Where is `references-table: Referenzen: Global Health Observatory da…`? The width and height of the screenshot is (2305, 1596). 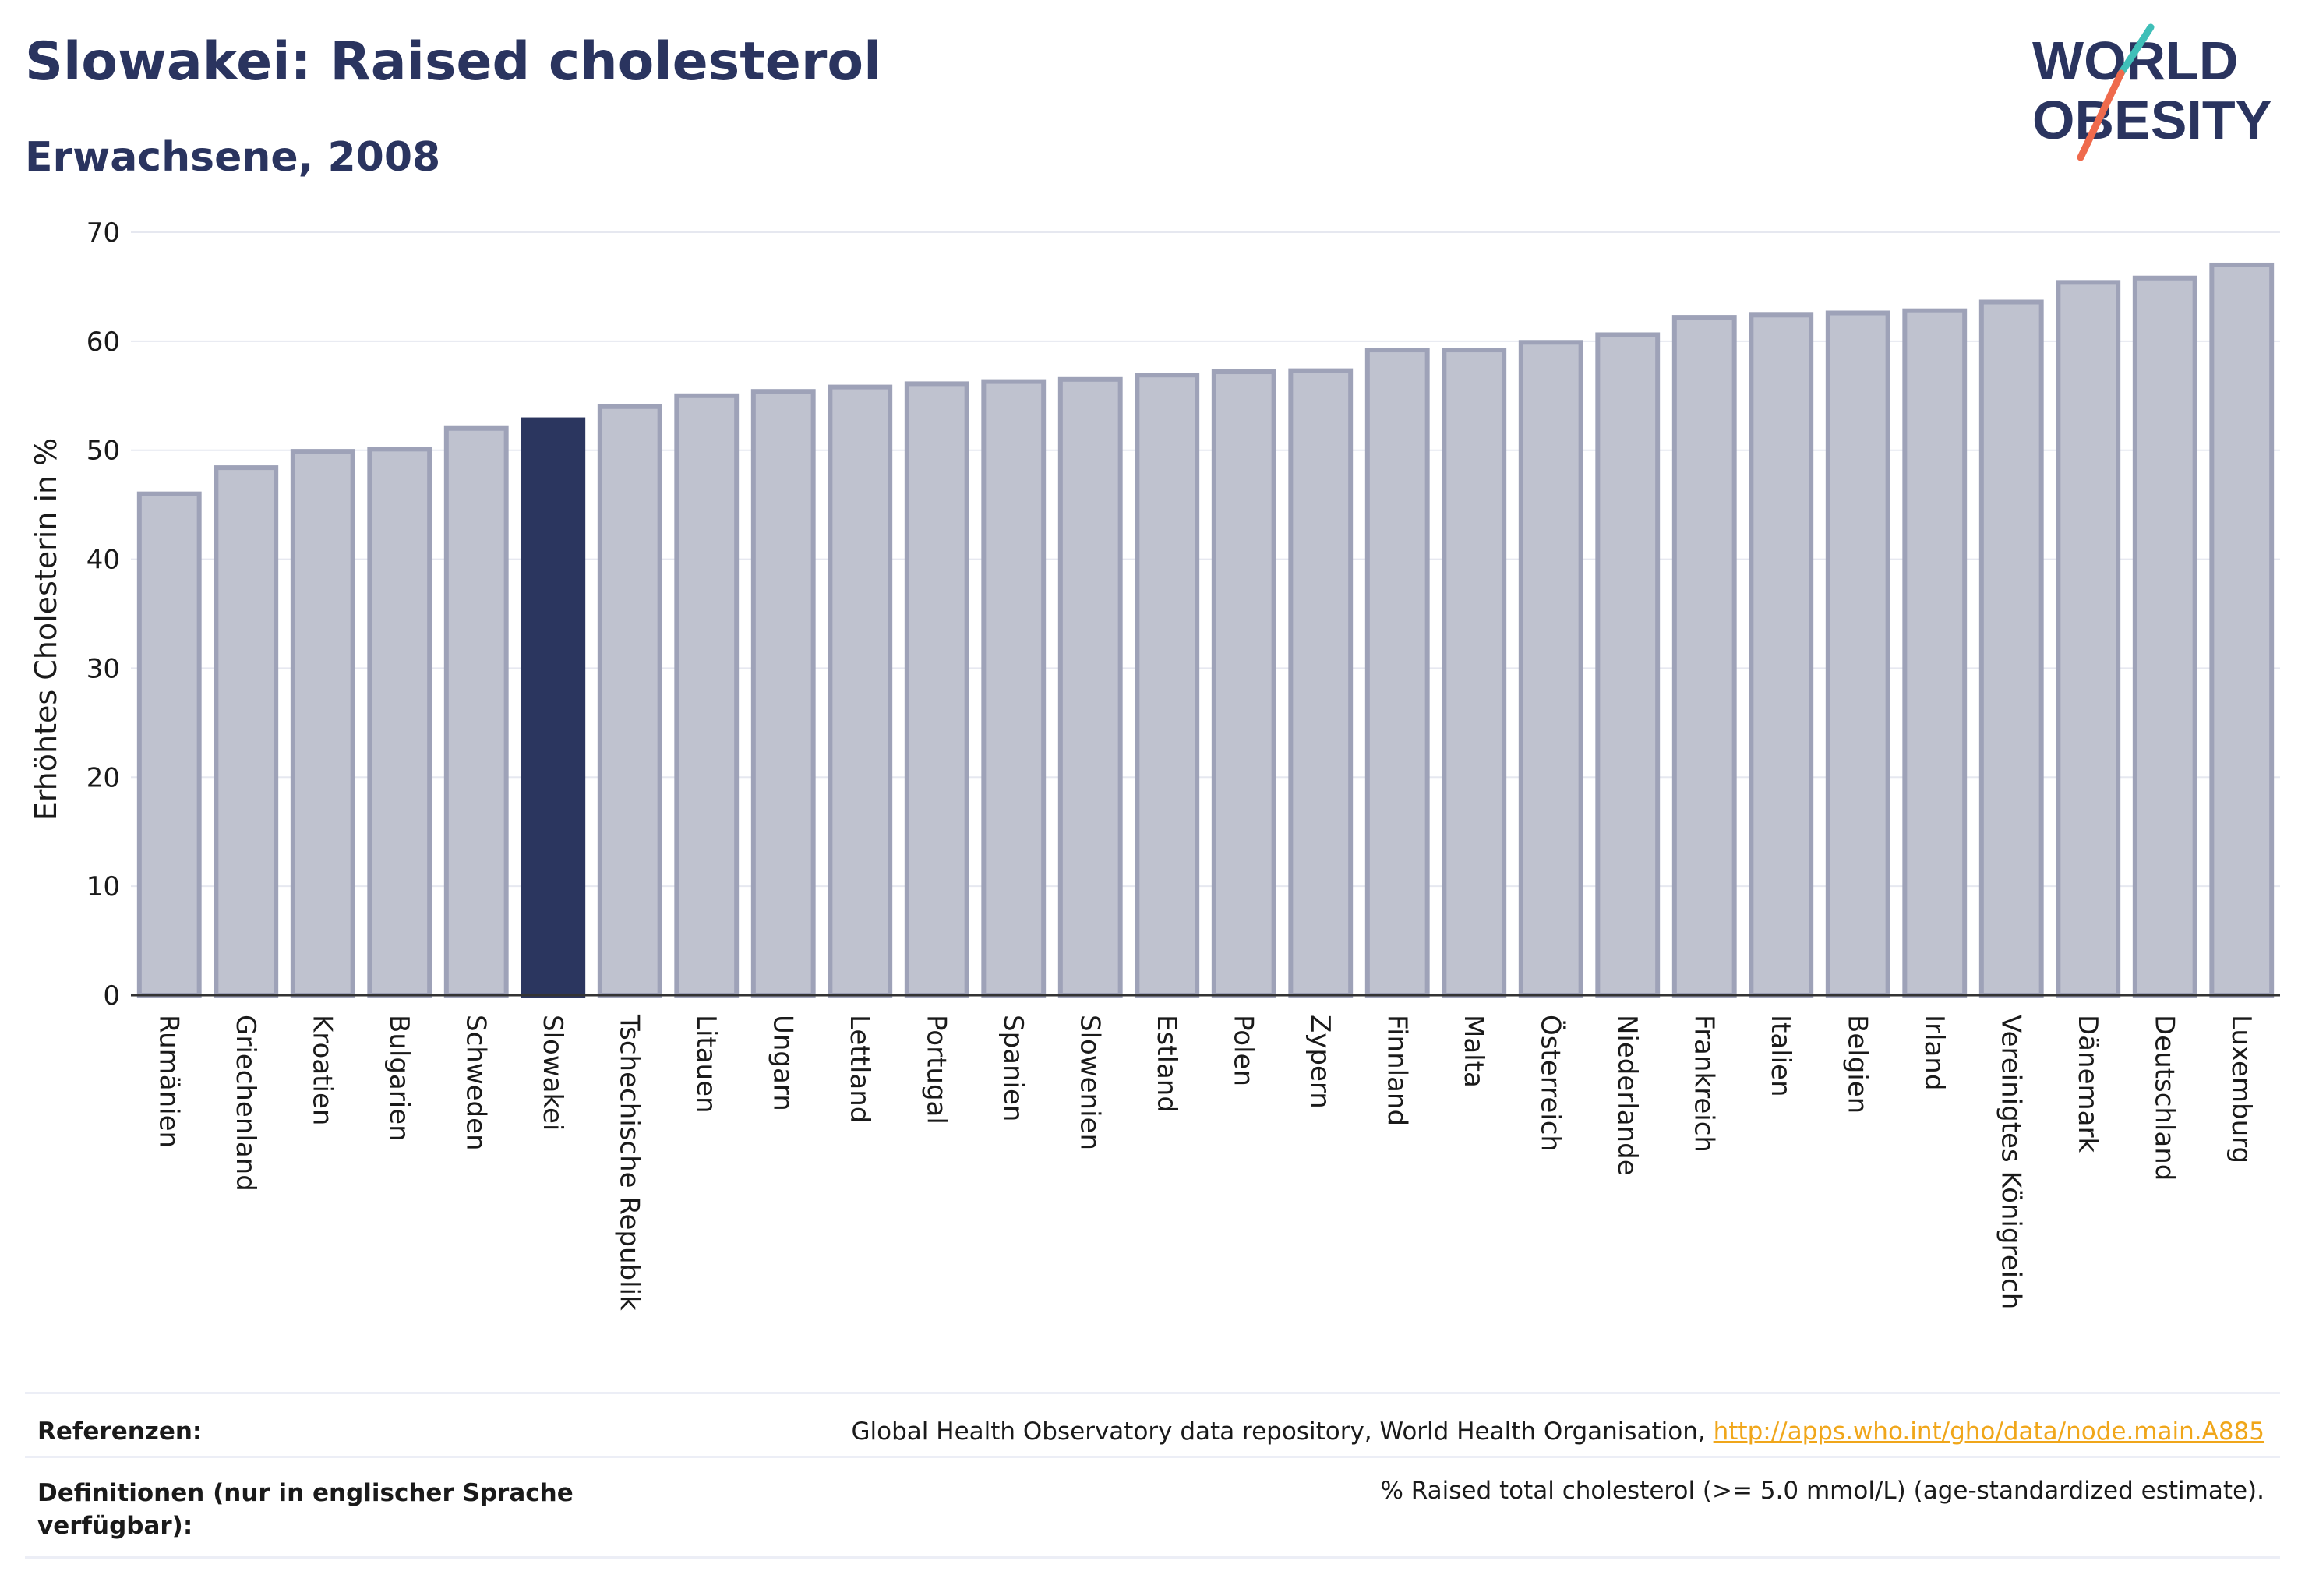 references-table: Referenzen: Global Health Observatory da… is located at coordinates (1152, 1475).